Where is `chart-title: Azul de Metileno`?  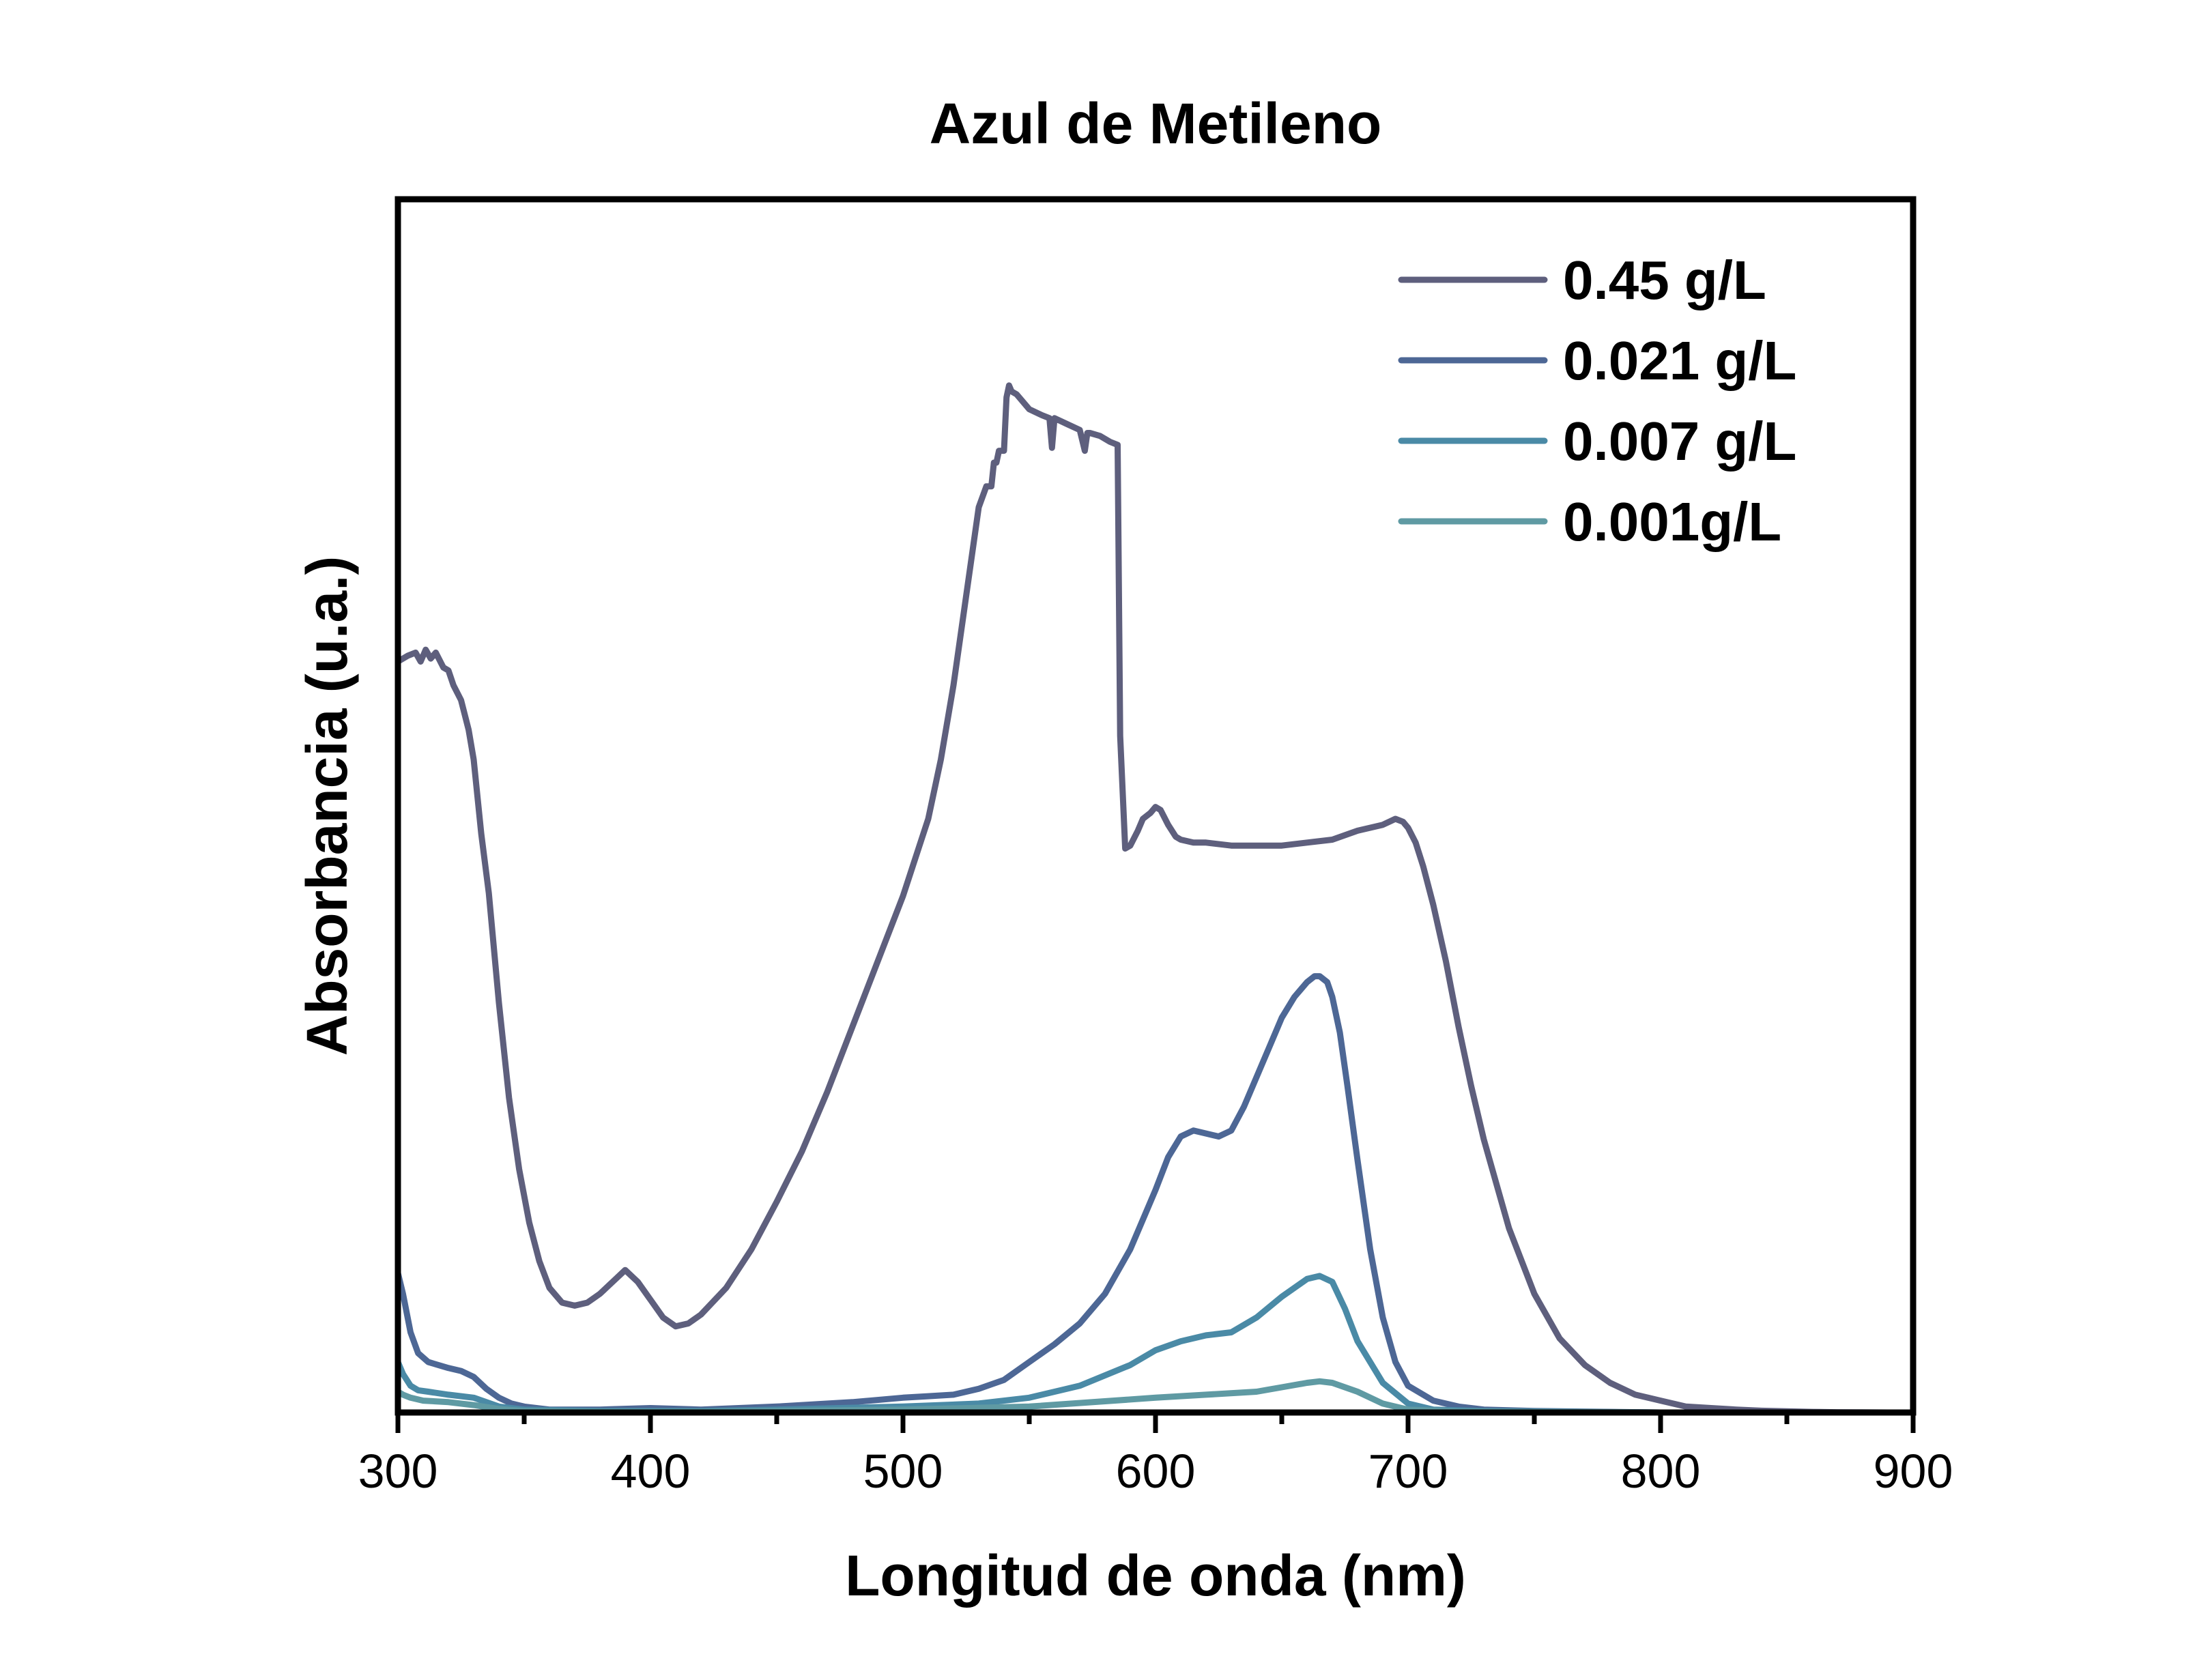
chart-title: Azul de Metileno is located at coordinates (1156, 124).